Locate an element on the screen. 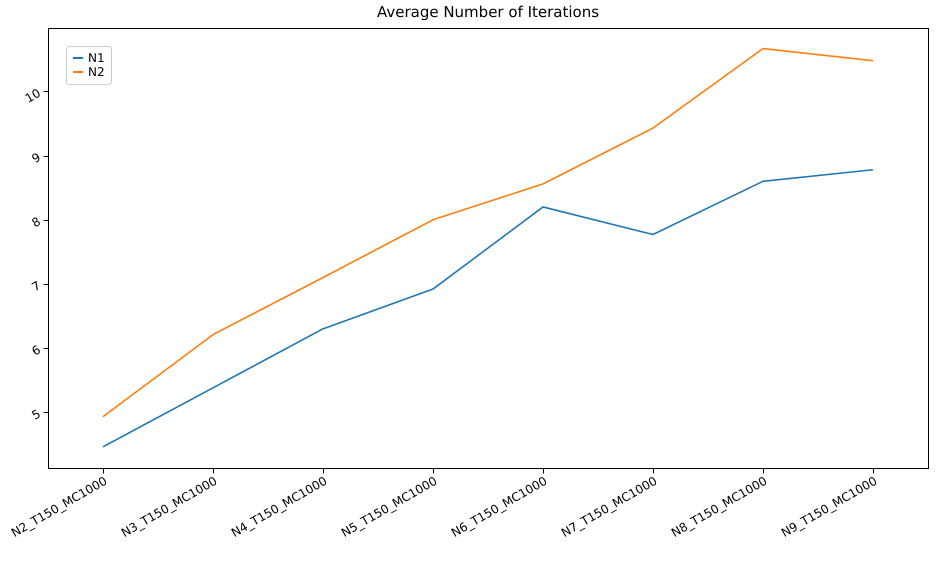 The height and width of the screenshot is (569, 949). legend-label: N1 is located at coordinates (96, 58).